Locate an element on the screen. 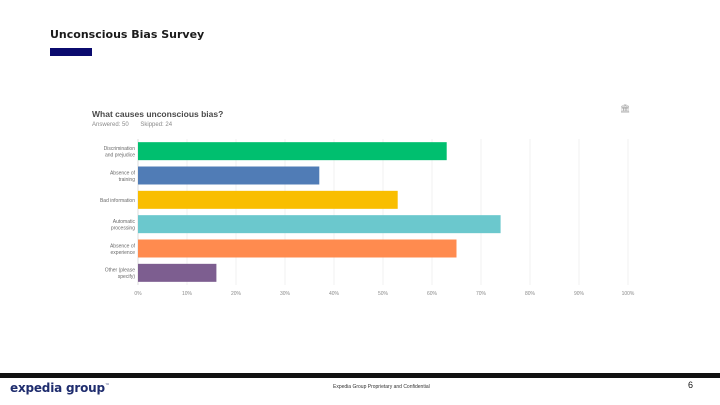 The height and width of the screenshot is (405, 720). x-tick-label: 100% is located at coordinates (628, 294).